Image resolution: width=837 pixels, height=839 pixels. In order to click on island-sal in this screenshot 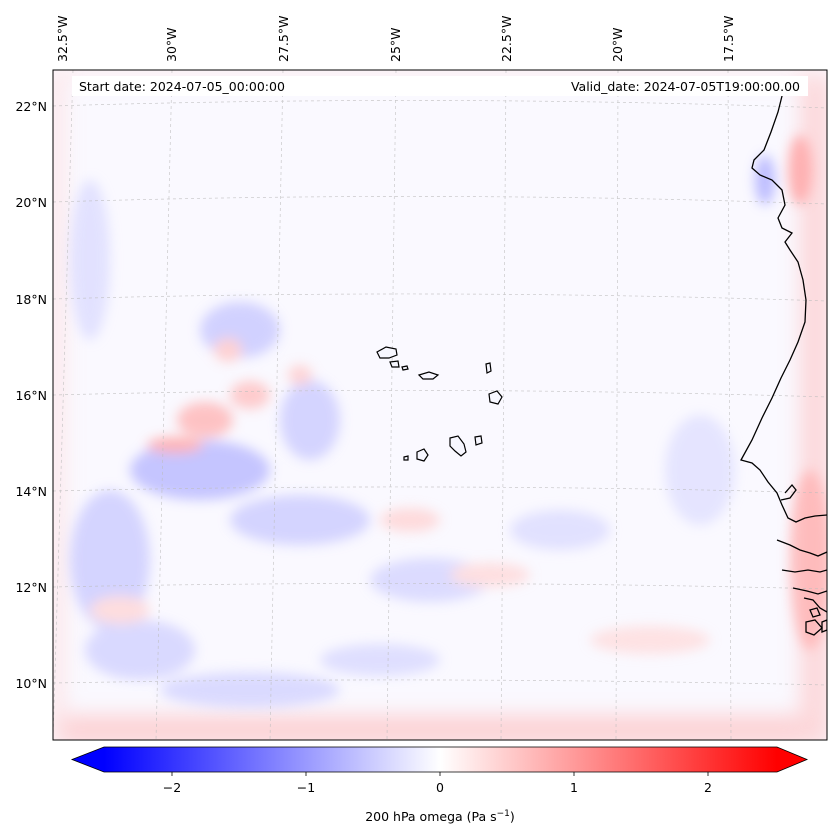, I will do `click(488, 368)`.